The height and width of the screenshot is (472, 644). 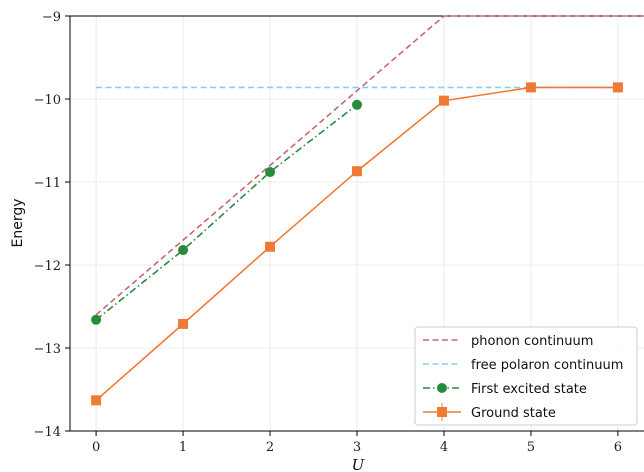 What do you see at coordinates (51, 17) in the screenshot?
I see `y-tick-label: −9` at bounding box center [51, 17].